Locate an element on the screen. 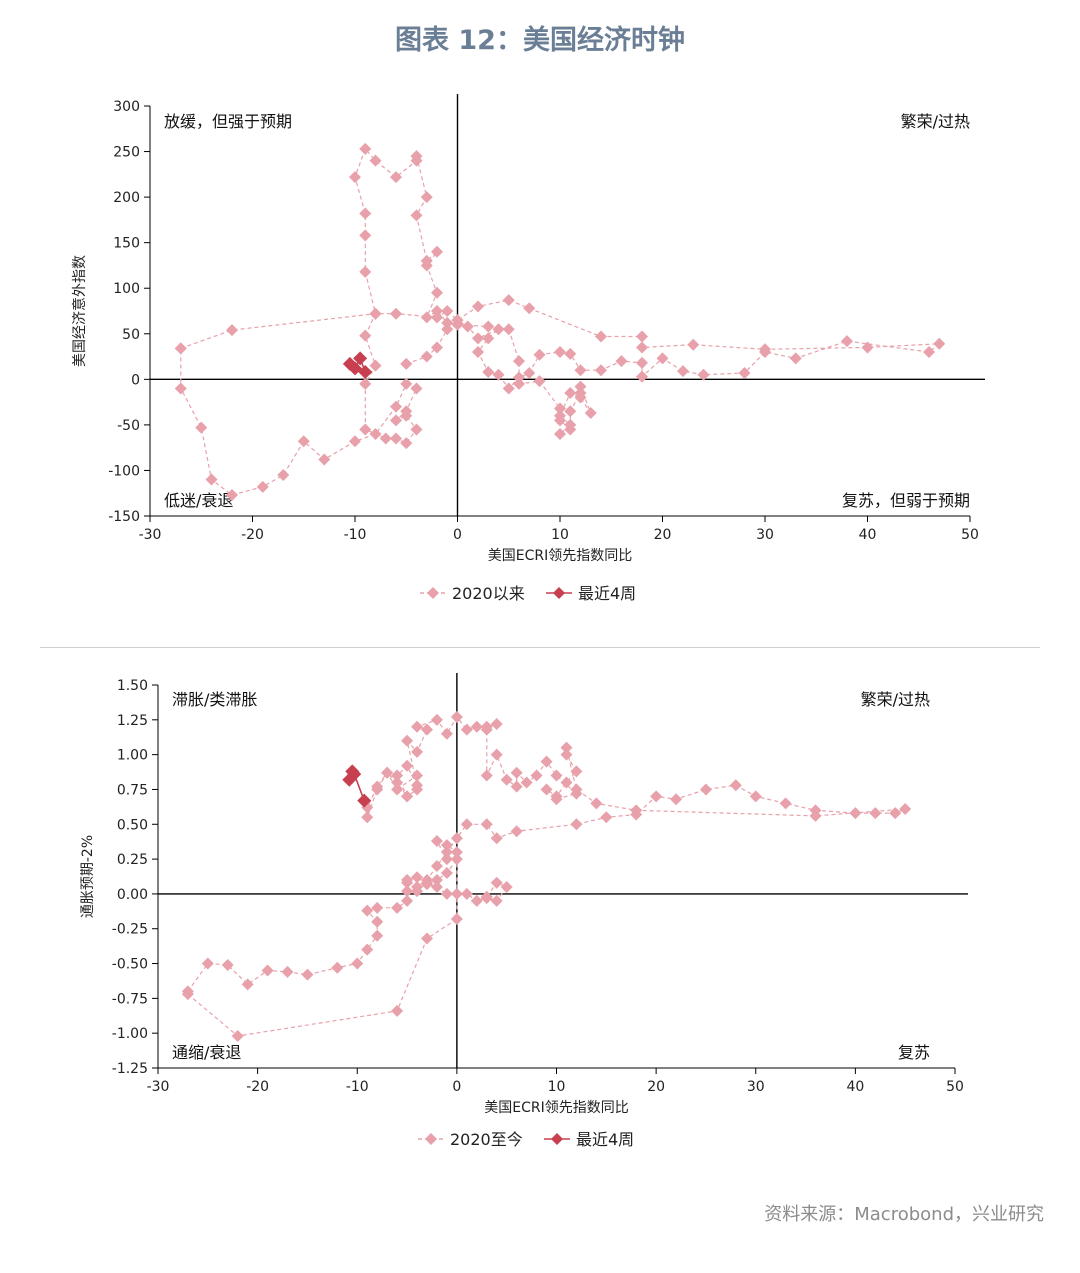  legend-label: 2020至今 is located at coordinates (486, 1139).